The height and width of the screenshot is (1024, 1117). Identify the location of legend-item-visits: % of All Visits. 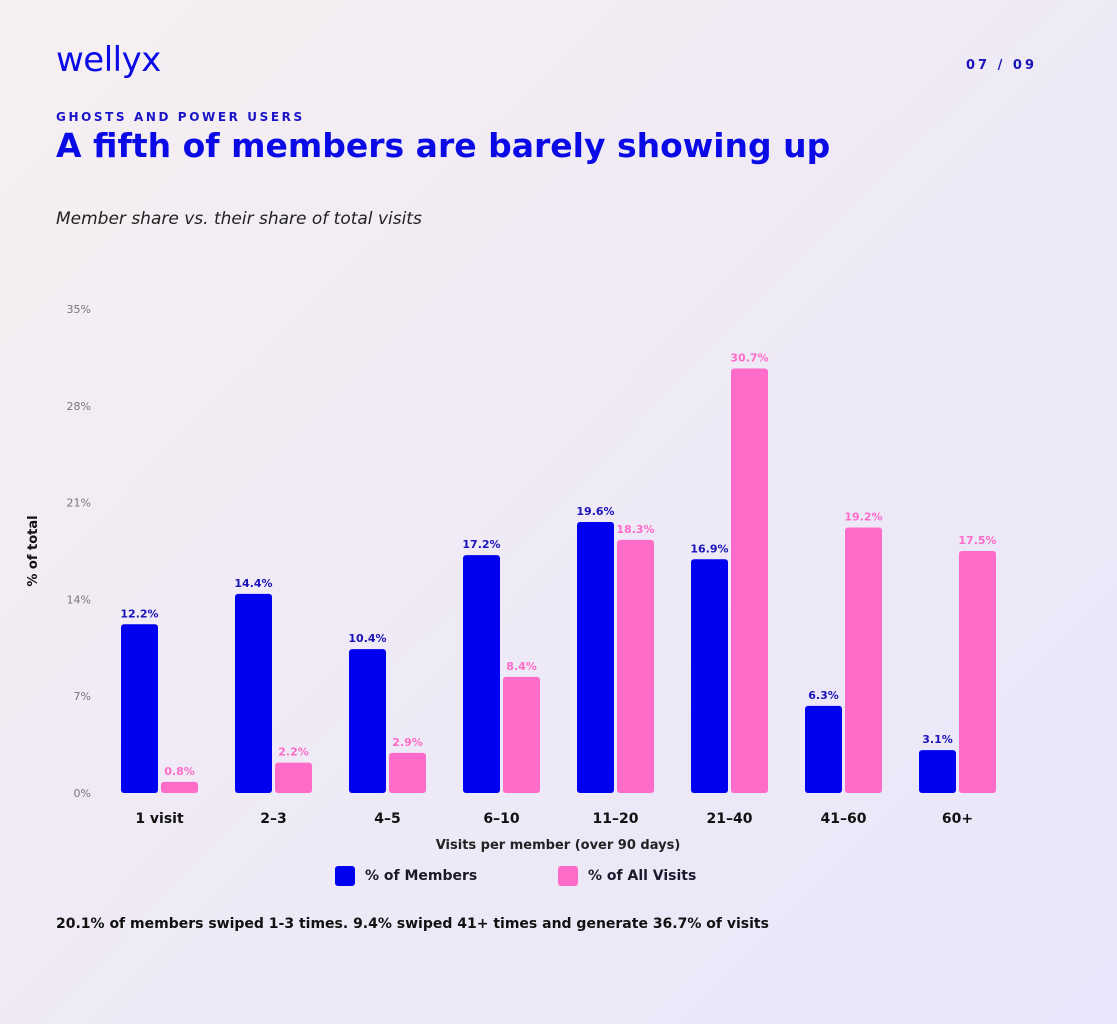
(627, 876).